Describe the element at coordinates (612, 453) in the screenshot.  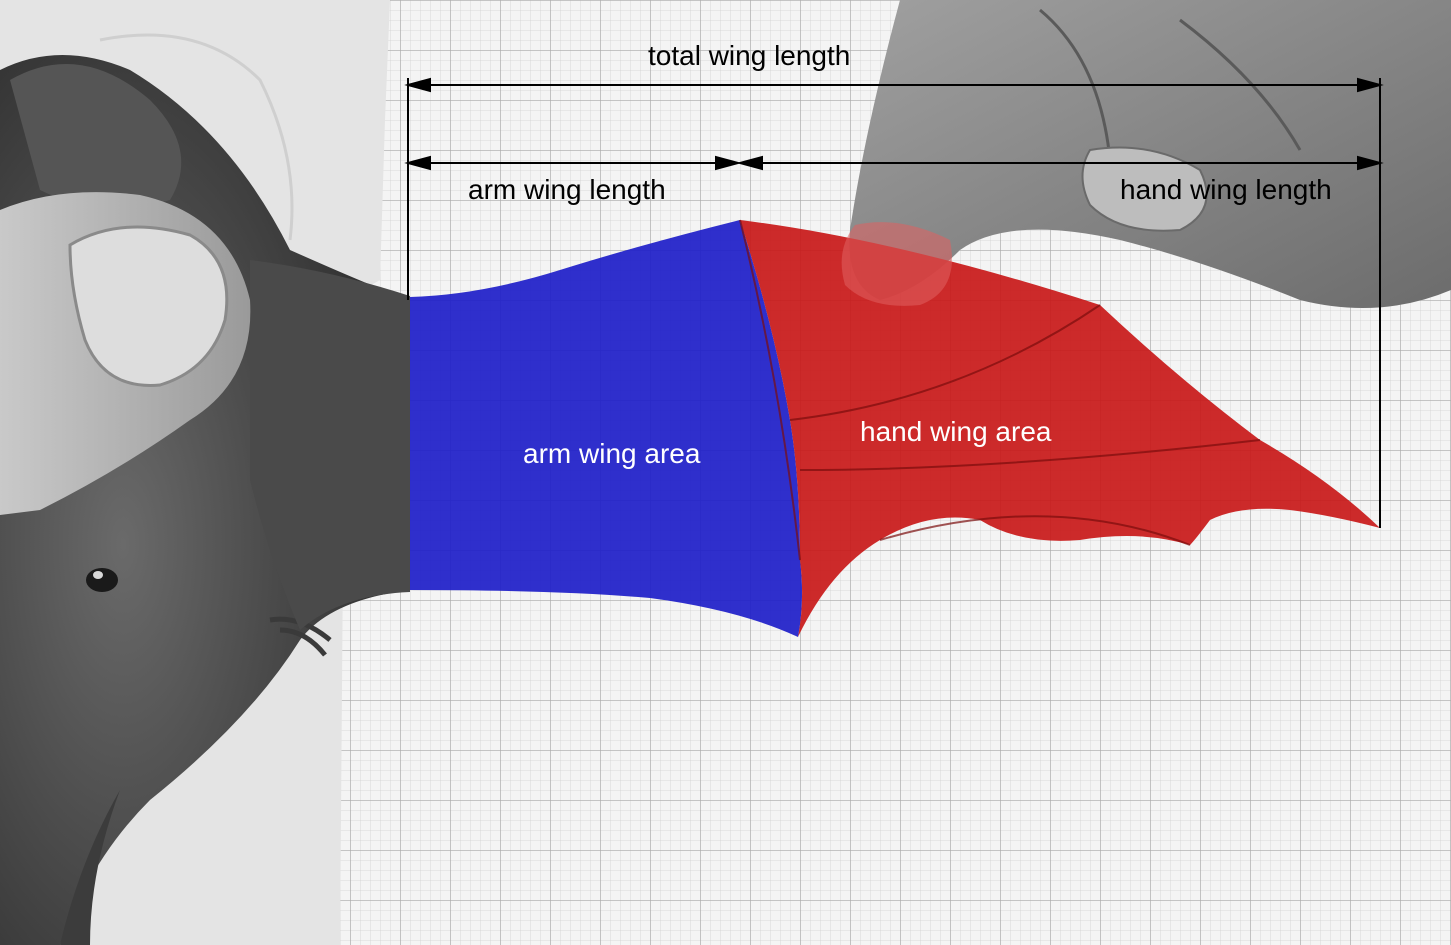
I see `arm-wing-area-label: arm wing area` at that location.